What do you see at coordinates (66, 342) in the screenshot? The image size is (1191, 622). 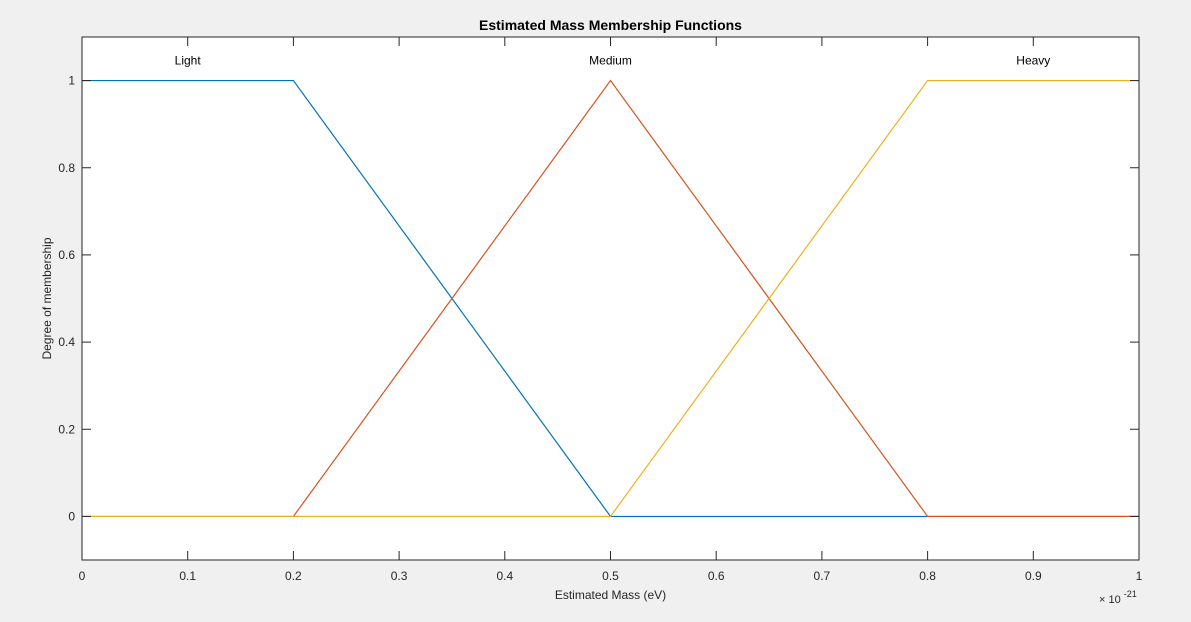 I see `y-tick-label: 0.4` at bounding box center [66, 342].